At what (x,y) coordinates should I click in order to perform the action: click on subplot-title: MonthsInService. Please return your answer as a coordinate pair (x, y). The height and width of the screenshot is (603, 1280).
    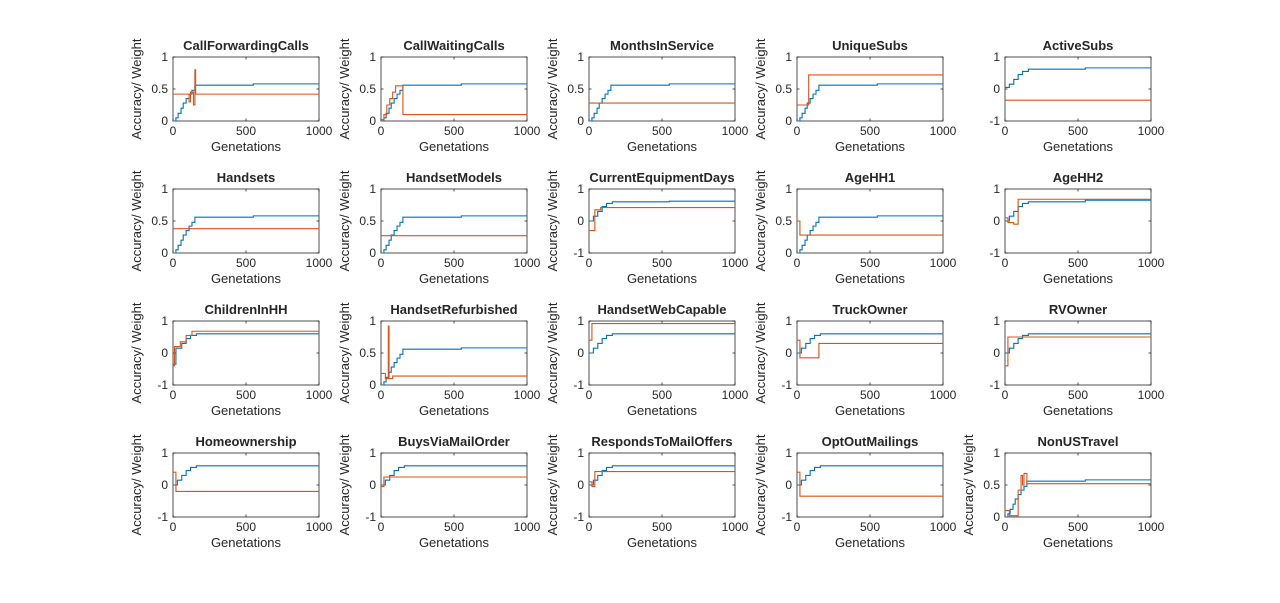
    Looking at the image, I should click on (662, 45).